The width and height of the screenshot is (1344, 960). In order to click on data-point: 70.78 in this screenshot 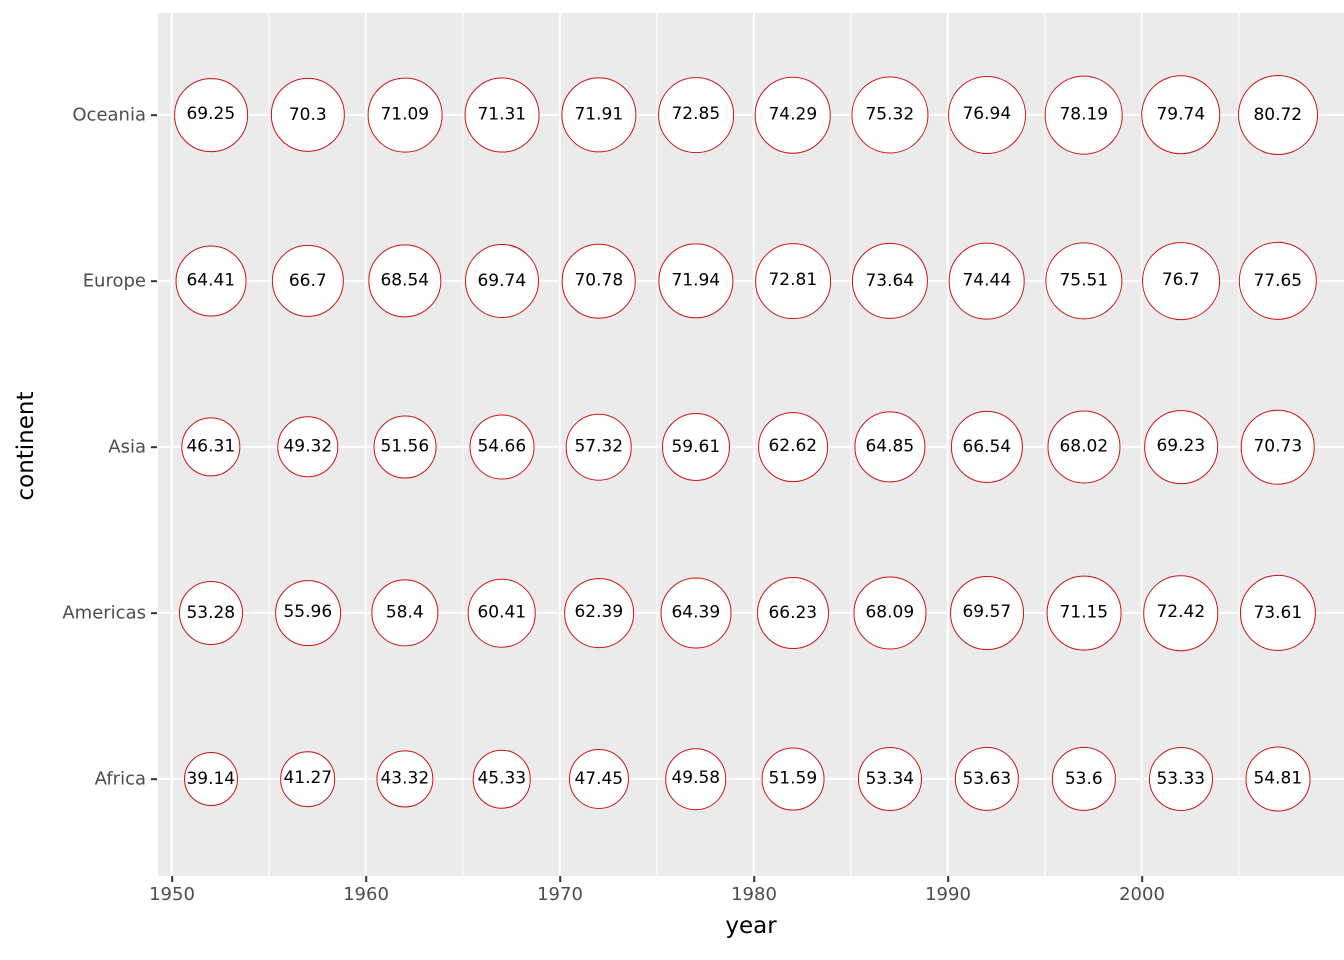, I will do `click(599, 281)`.